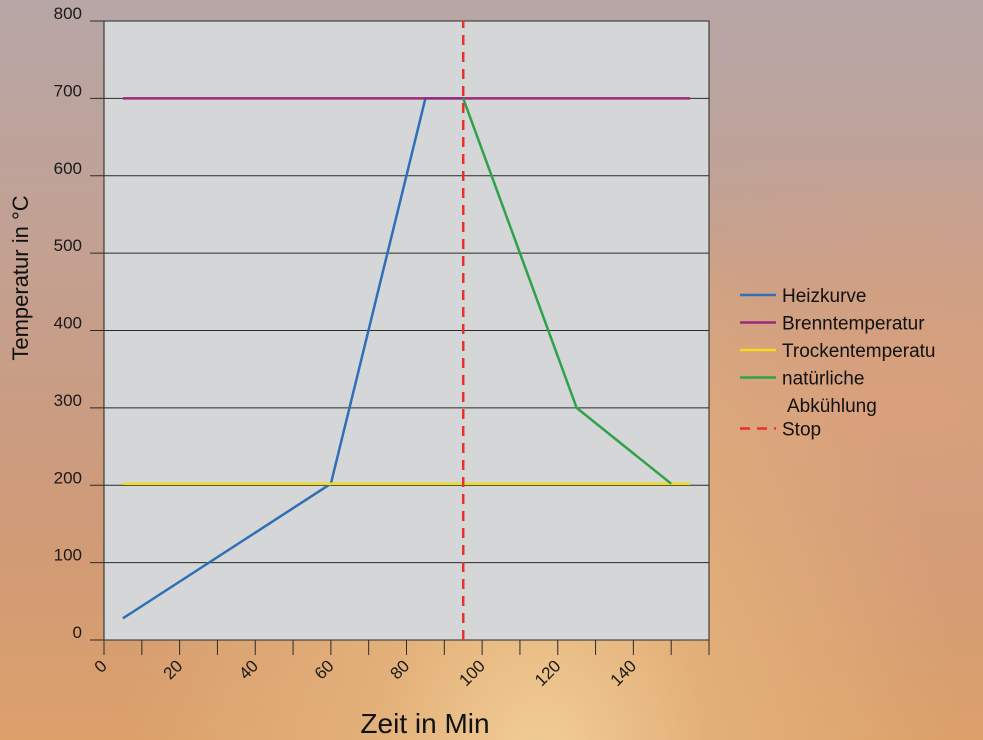  I want to click on legend-label-2: Brenntemperatur, so click(853, 324).